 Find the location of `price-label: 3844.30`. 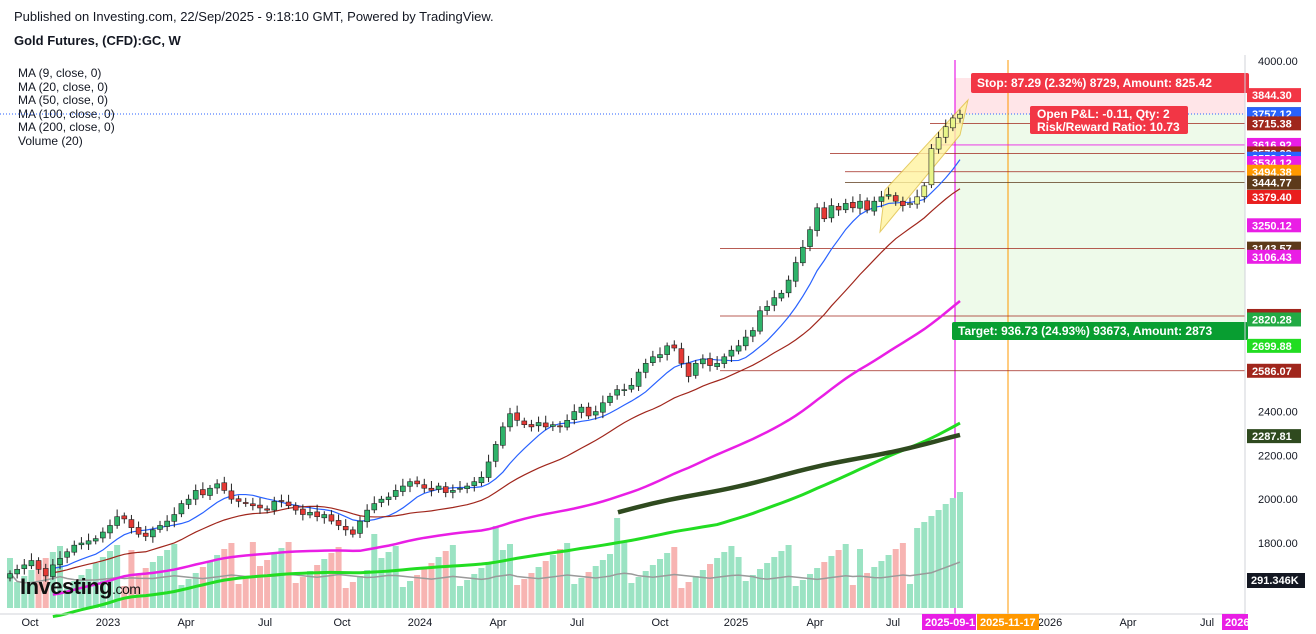

price-label: 3844.30 is located at coordinates (1274, 95).